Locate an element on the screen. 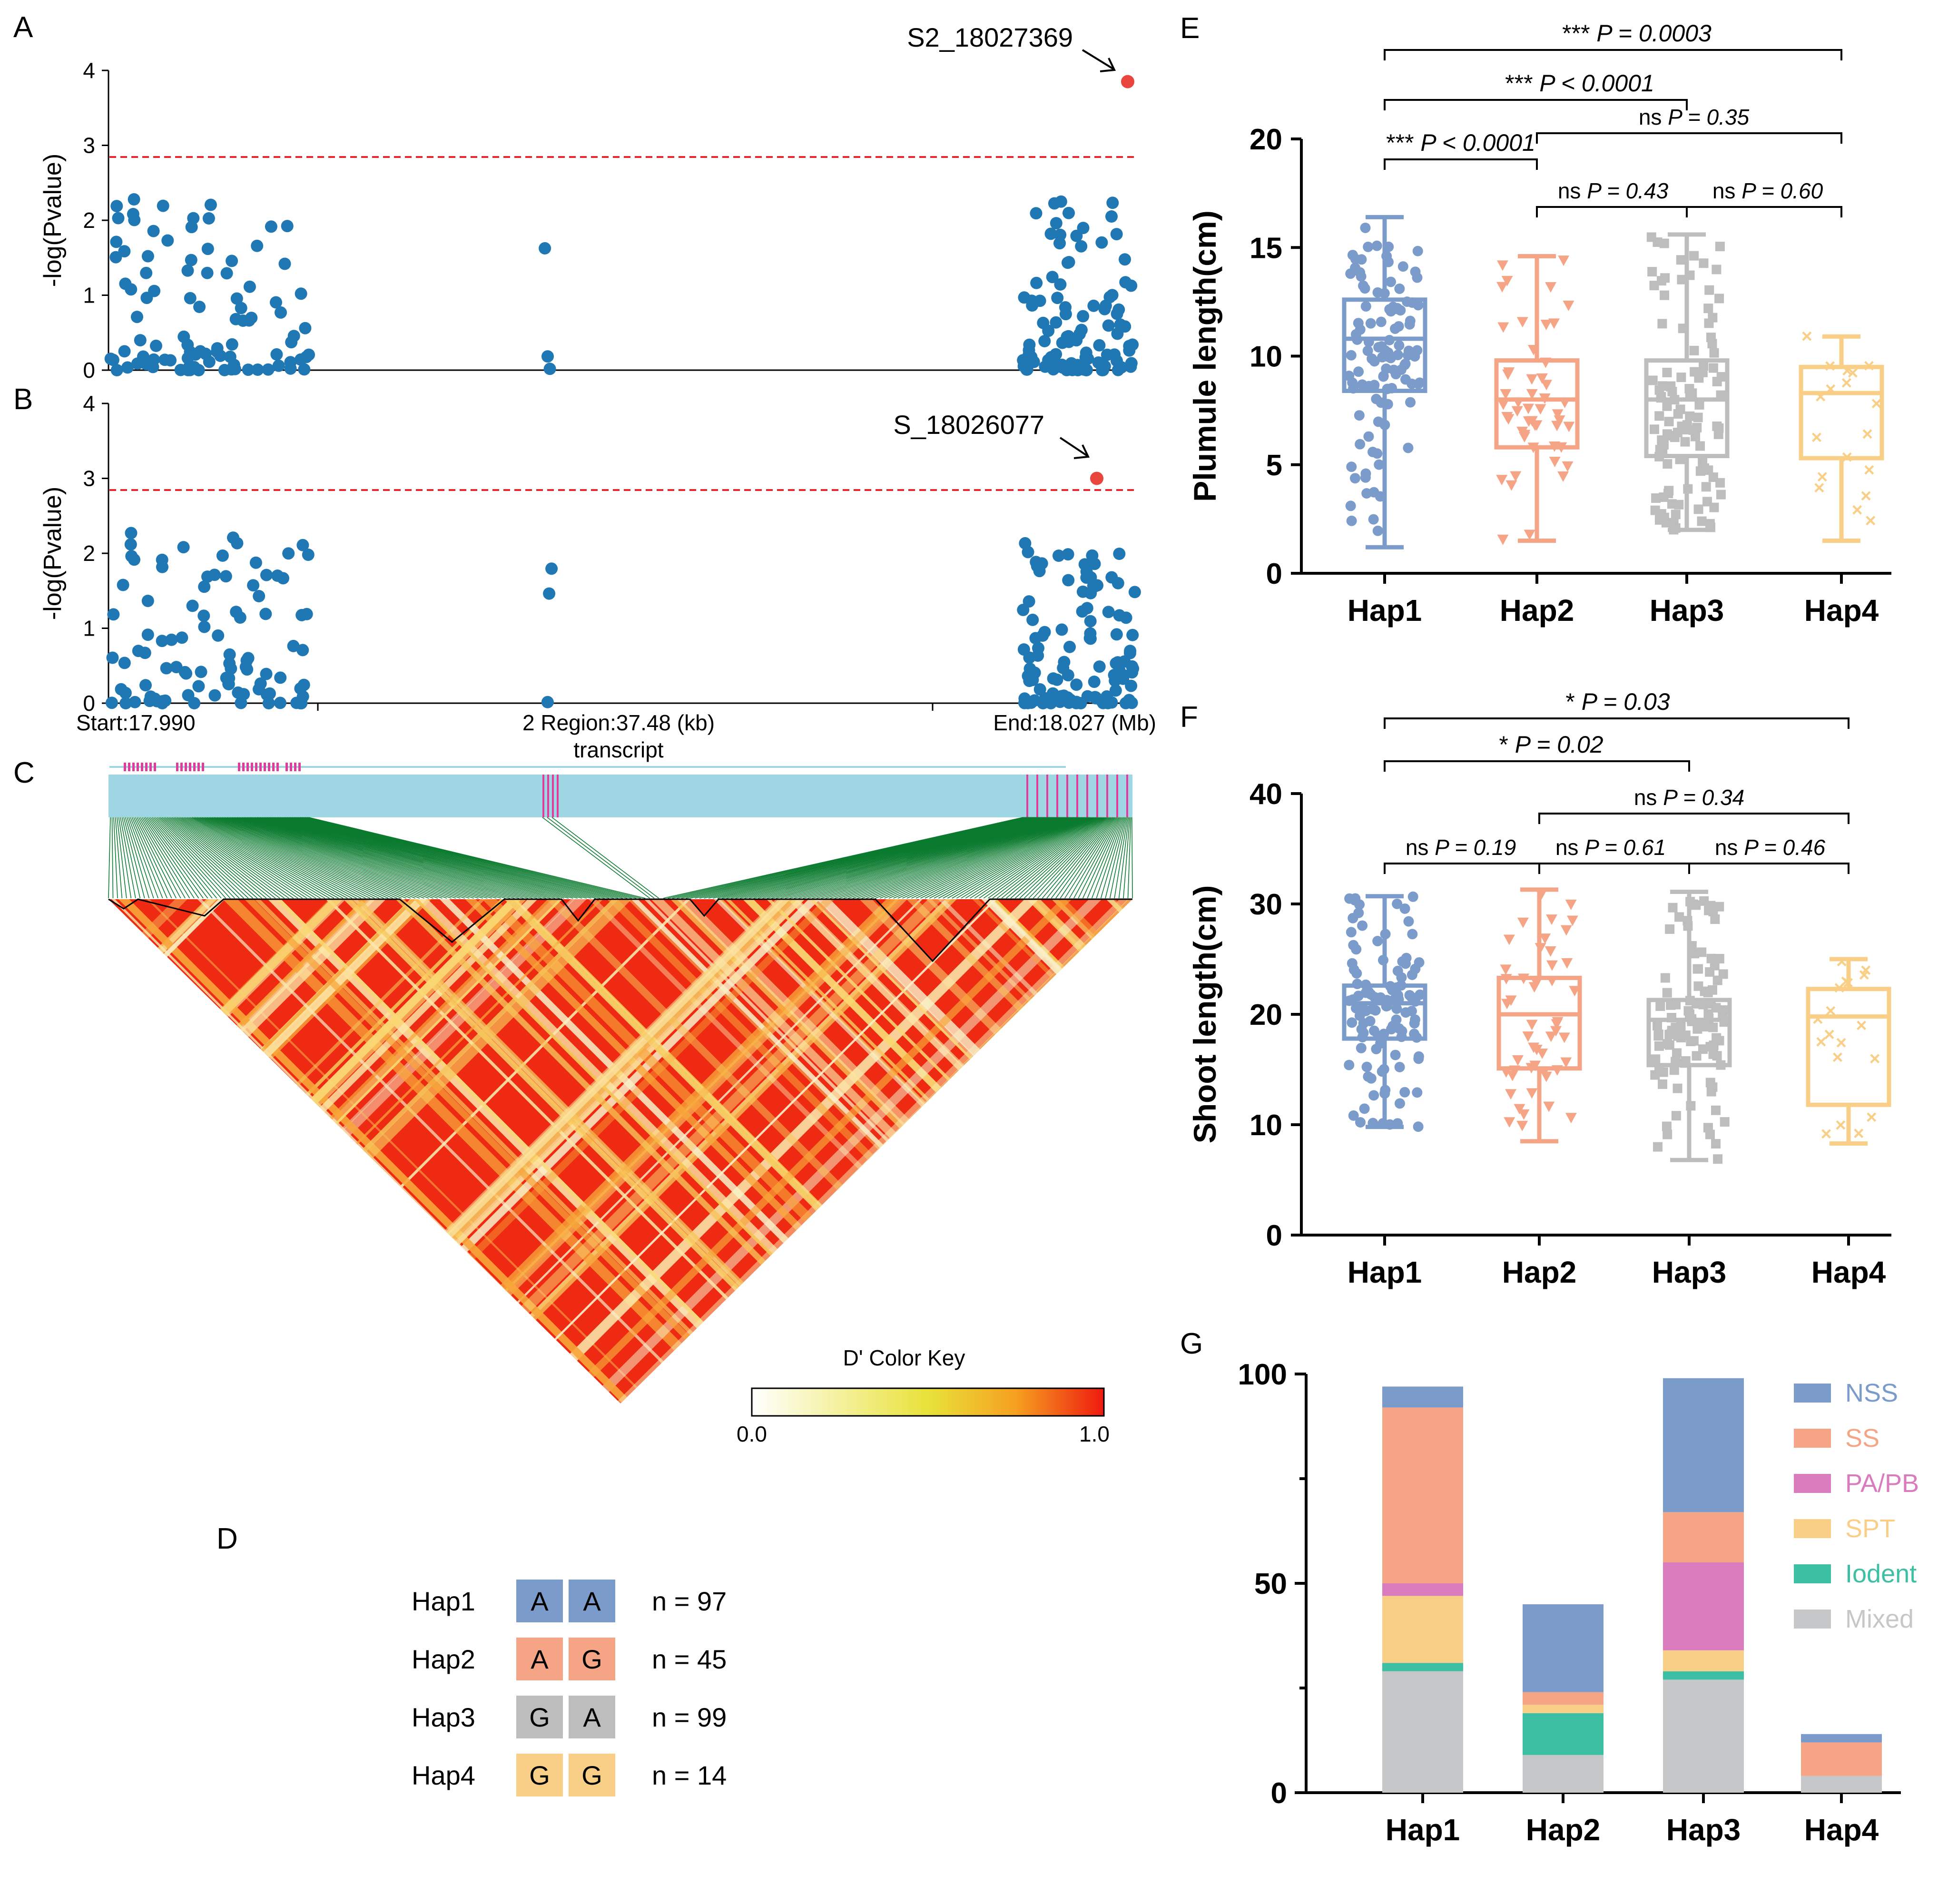 The image size is (1948, 1904). x-tick-label: Hap4 is located at coordinates (1848, 1272).